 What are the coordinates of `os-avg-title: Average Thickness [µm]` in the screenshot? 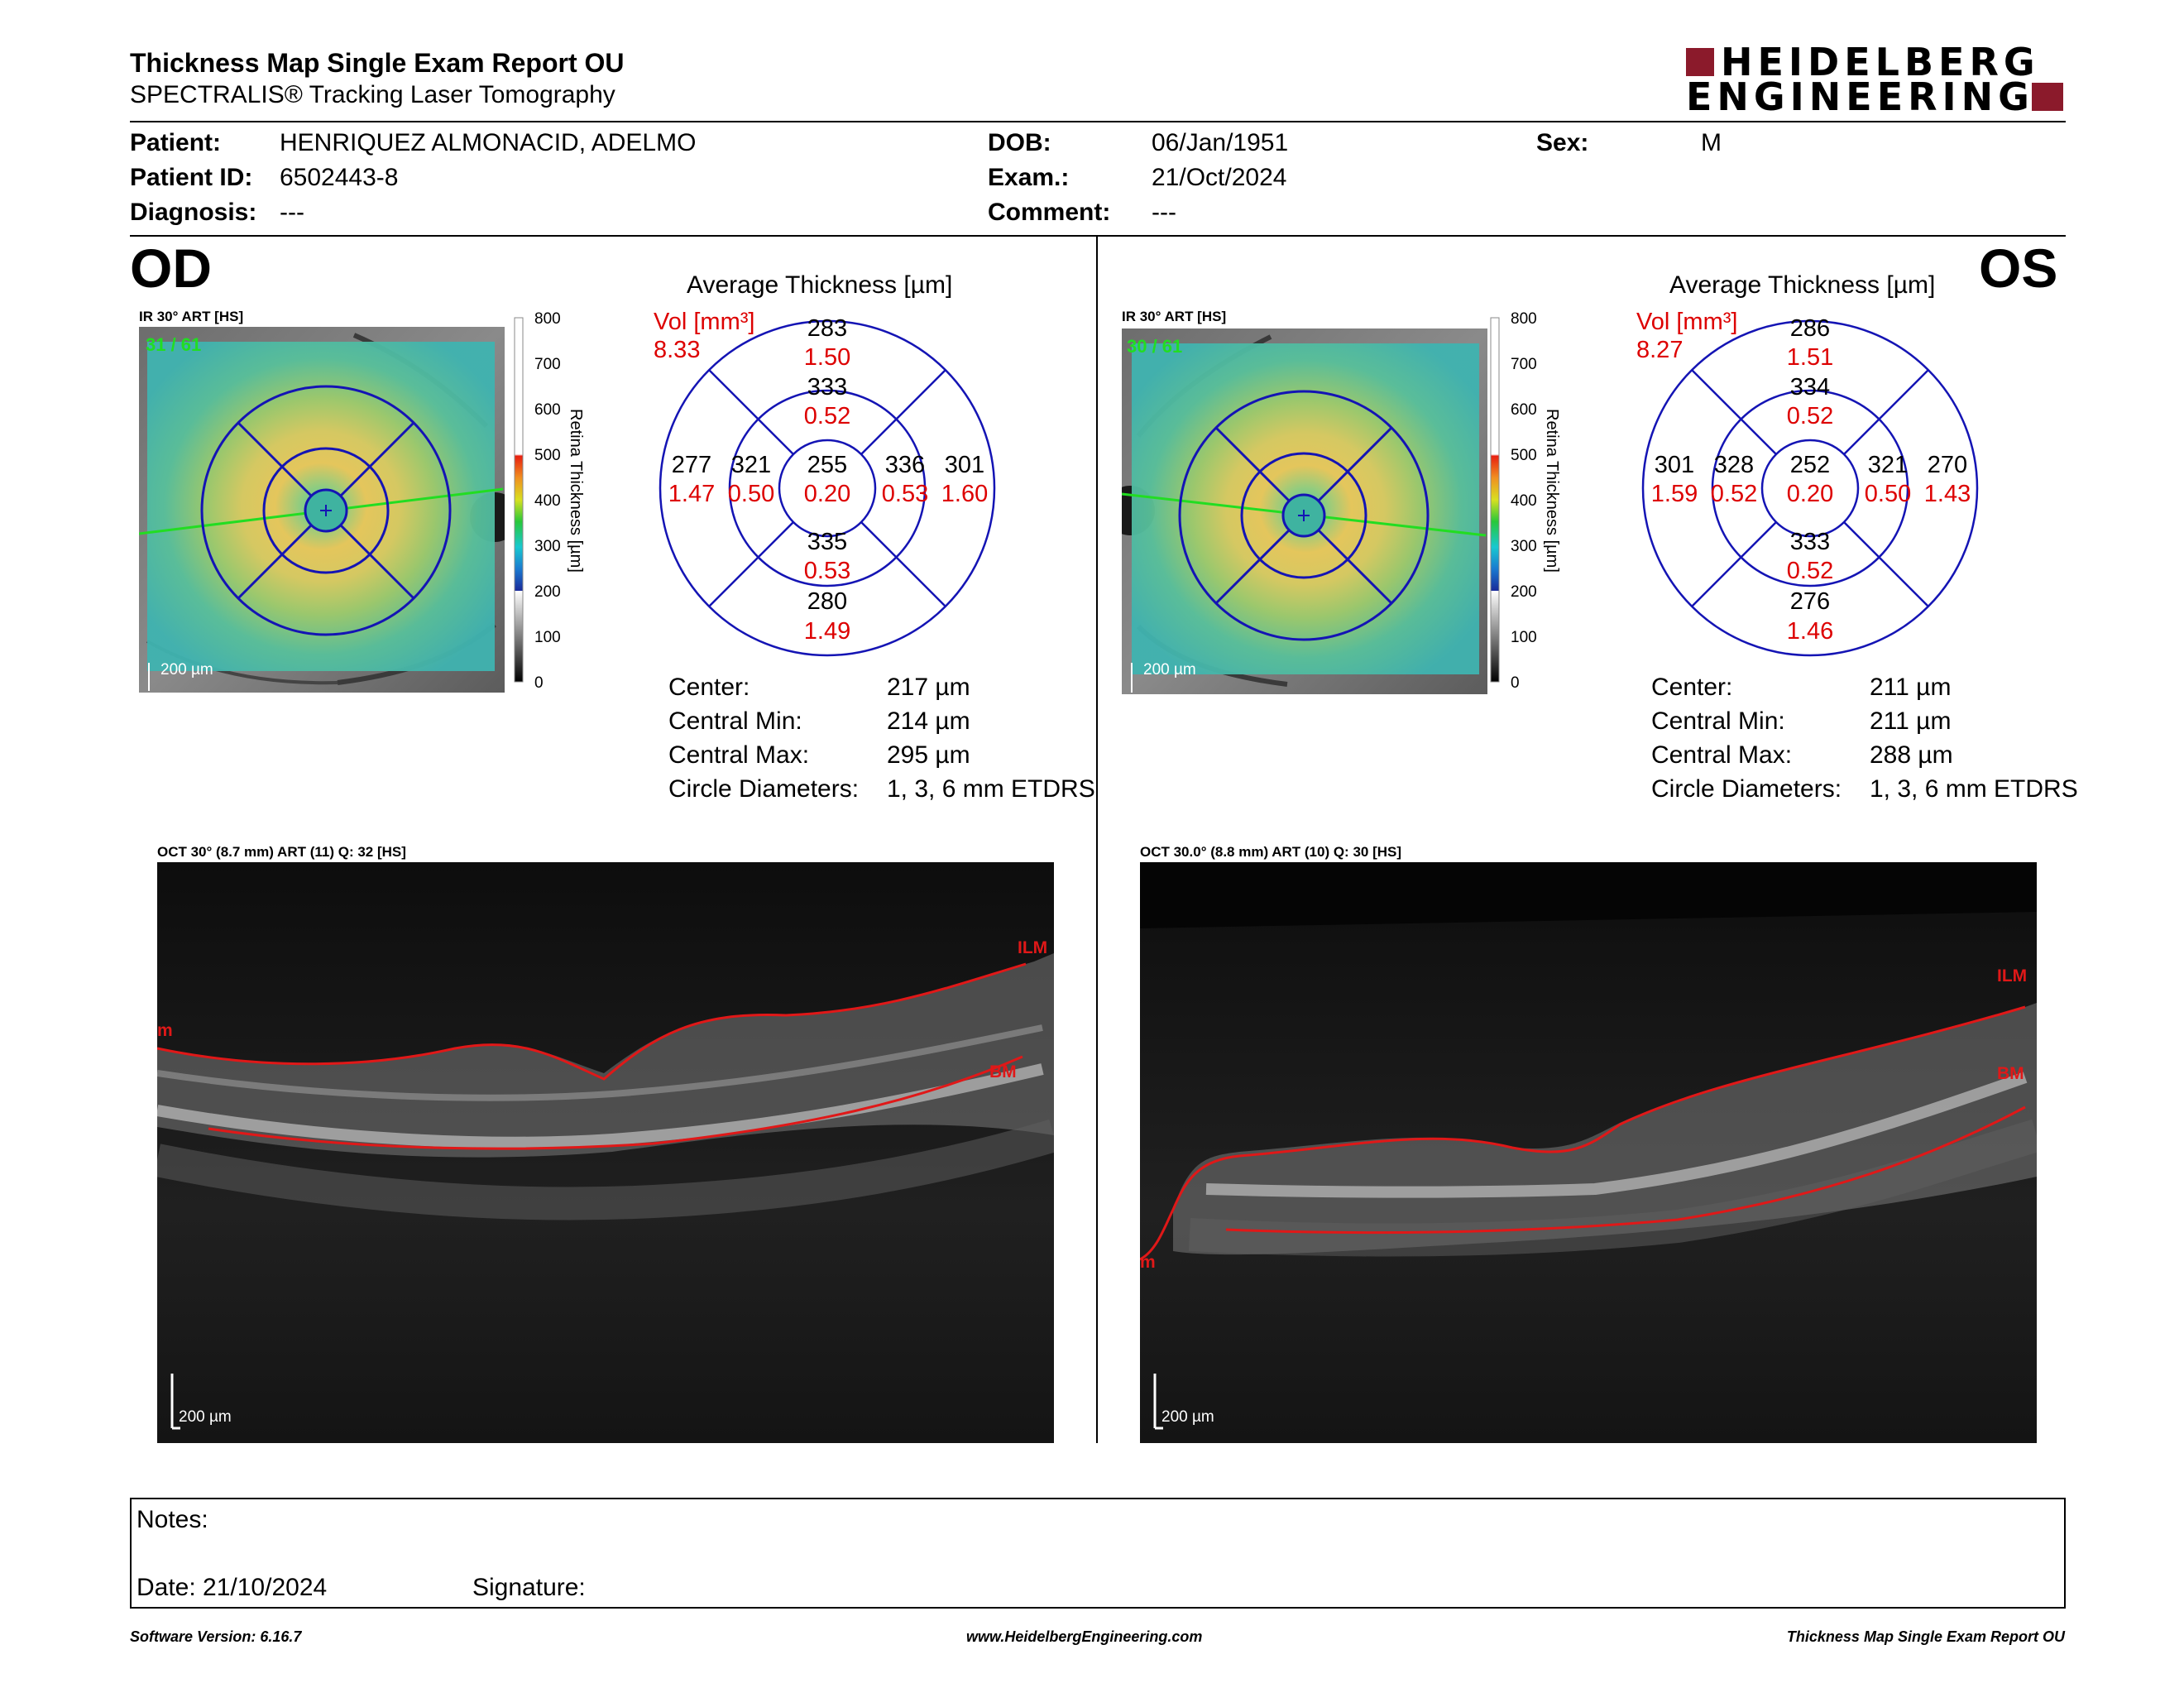 It's located at (1802, 285).